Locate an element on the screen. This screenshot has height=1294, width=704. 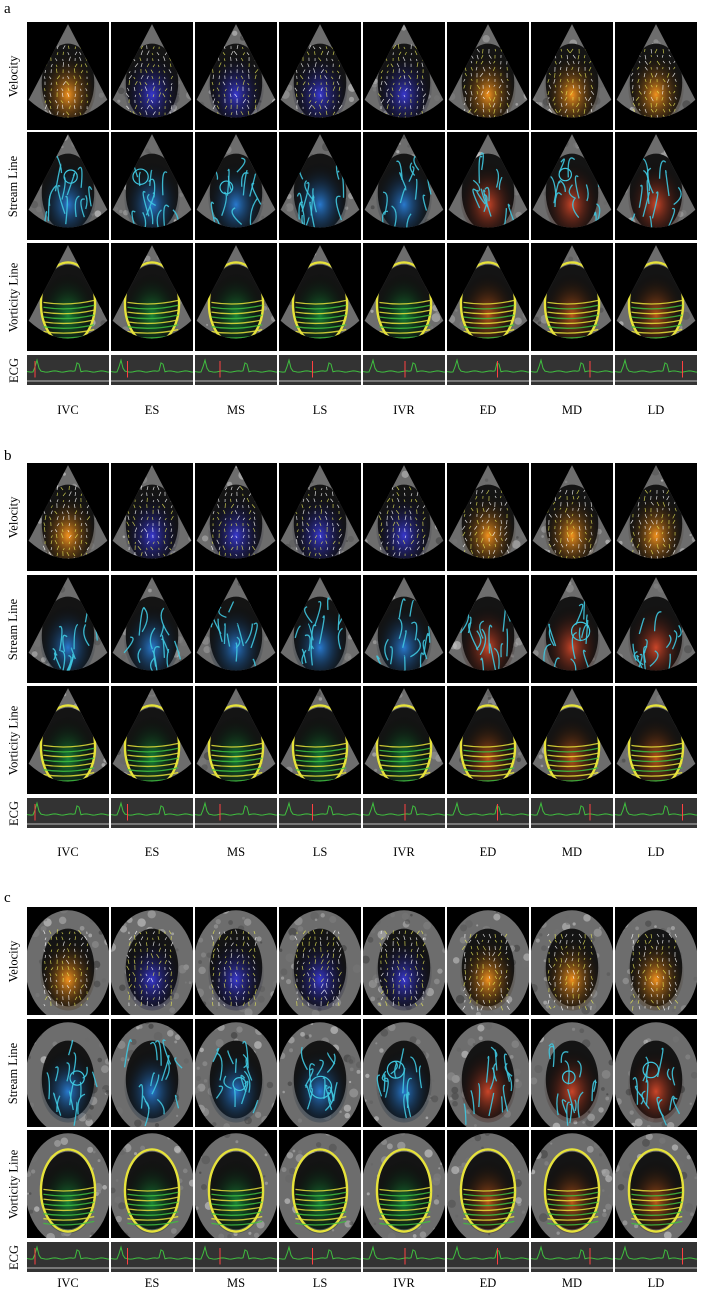
panel-letter: b is located at coordinates (8, 456).